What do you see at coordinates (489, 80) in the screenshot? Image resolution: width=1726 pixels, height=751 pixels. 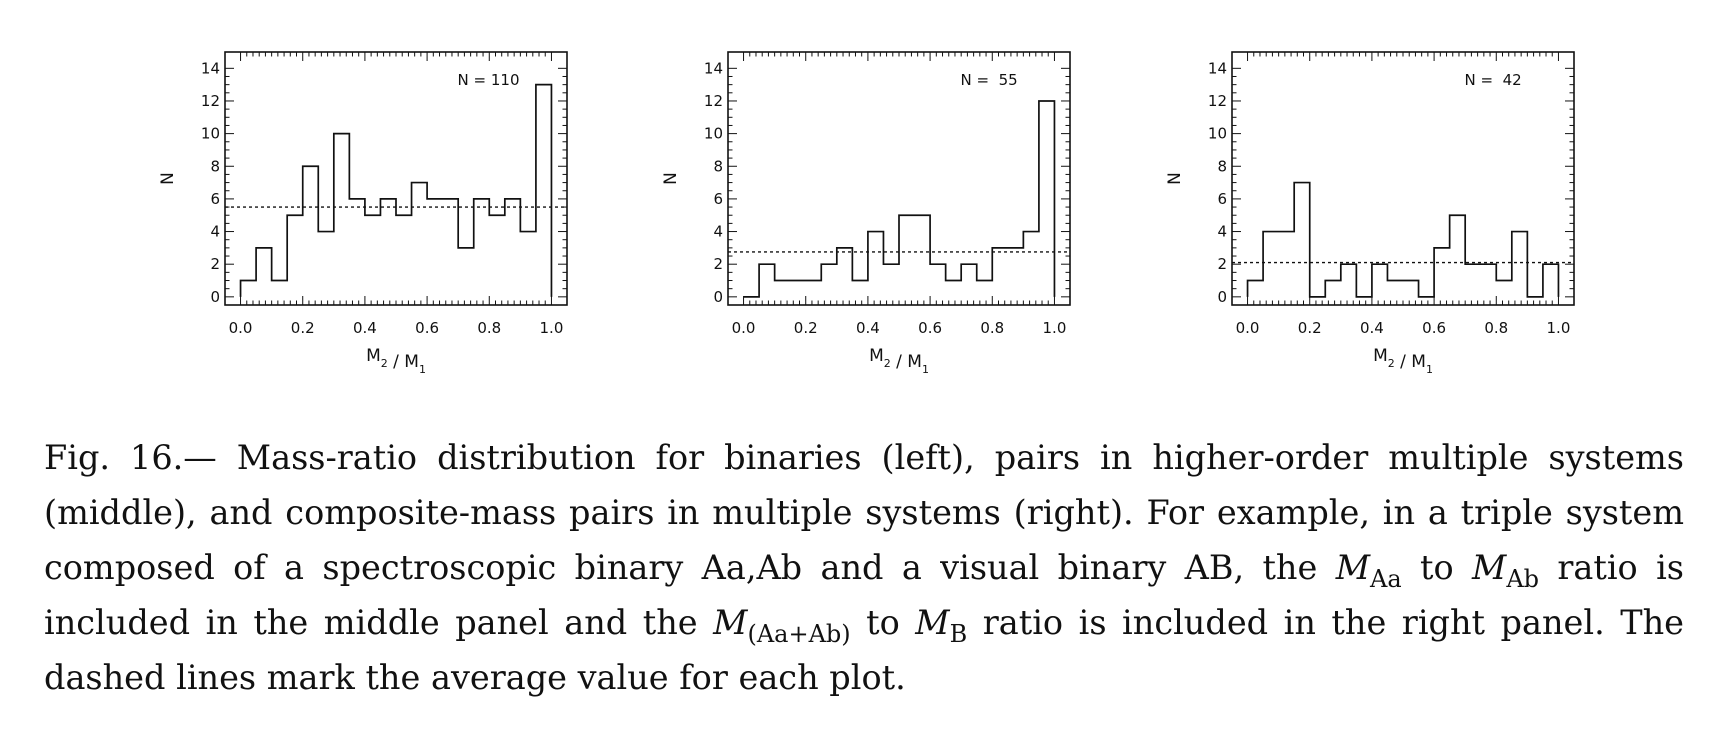 I see `count-annotation: N = 110` at bounding box center [489, 80].